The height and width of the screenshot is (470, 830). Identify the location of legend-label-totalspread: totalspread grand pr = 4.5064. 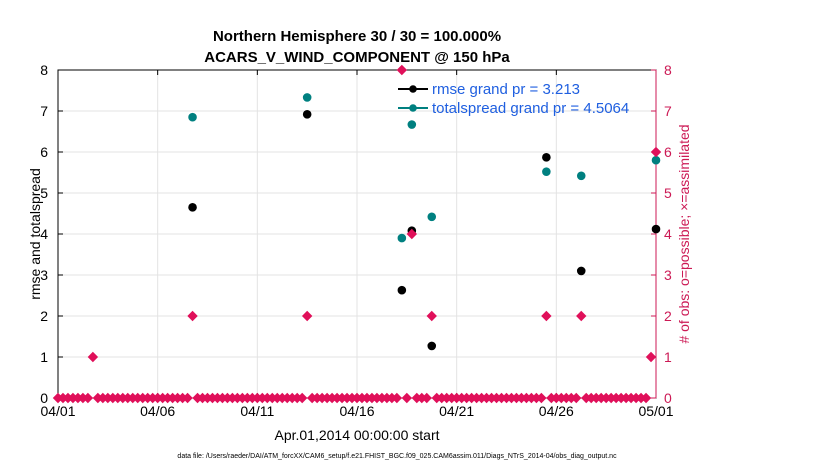
(530, 108).